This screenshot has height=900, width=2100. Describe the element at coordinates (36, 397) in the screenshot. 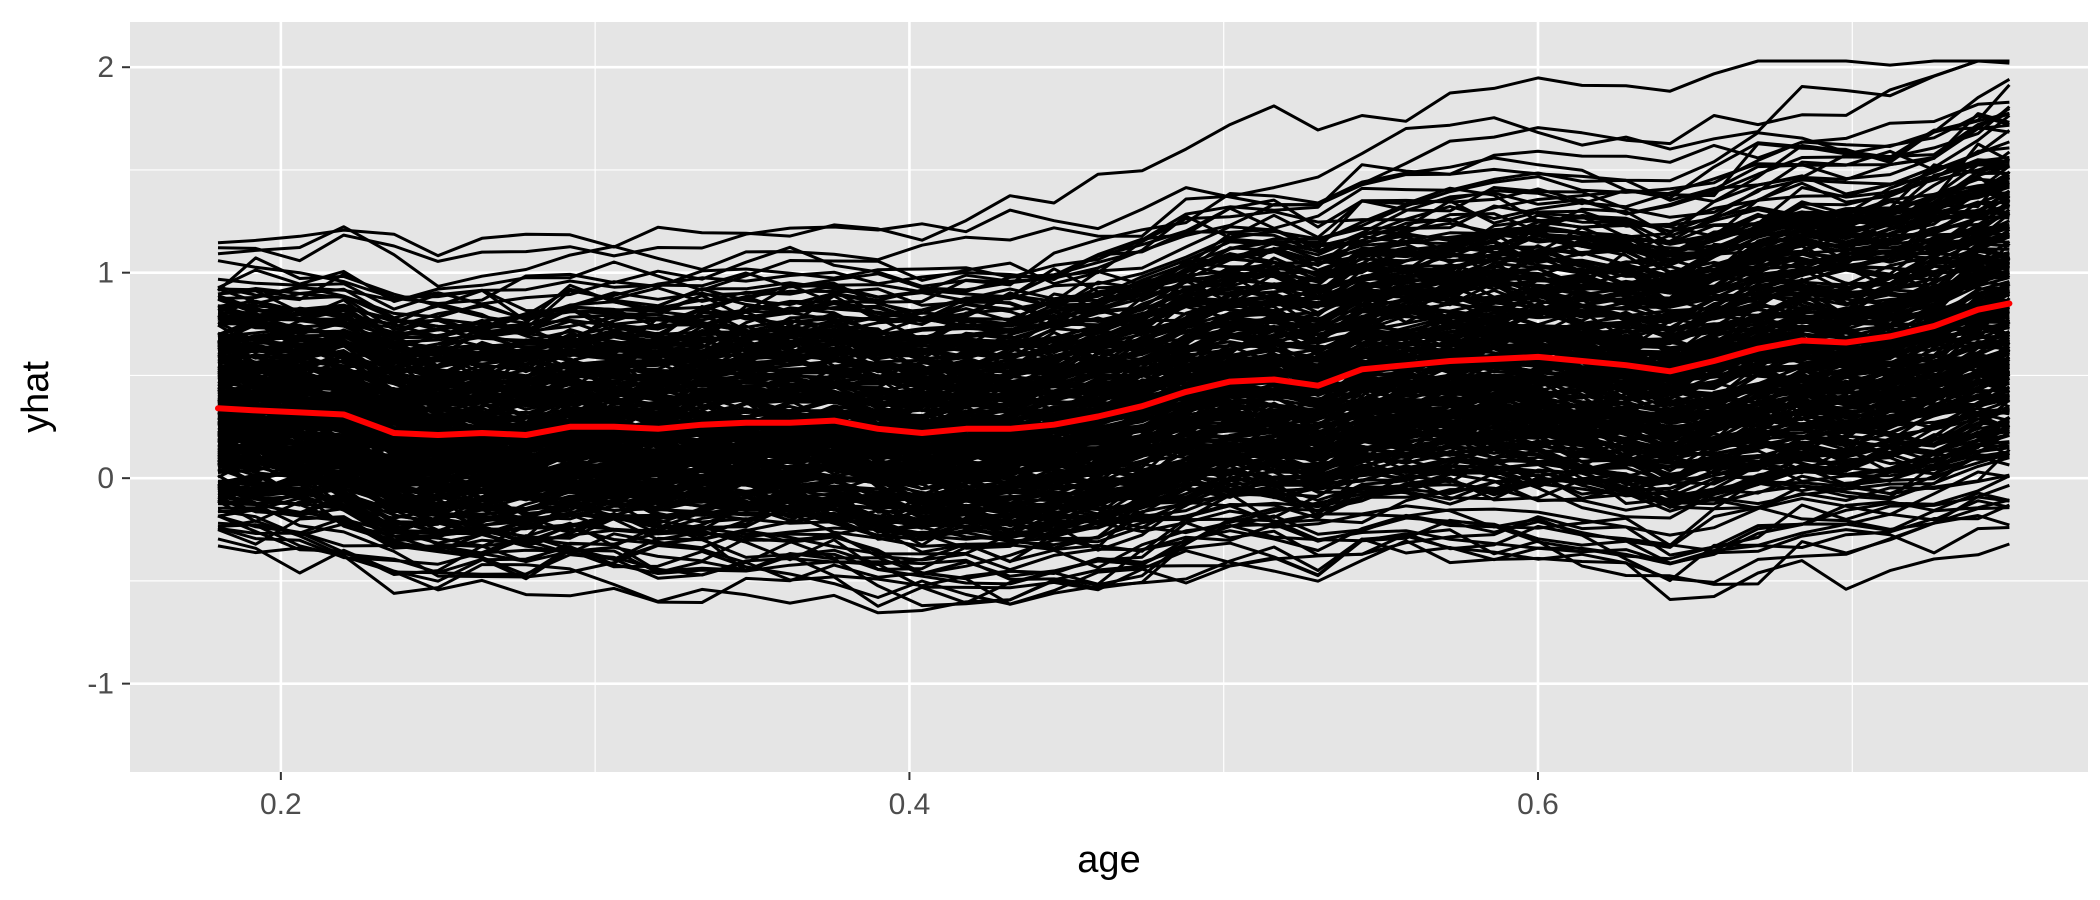

I see `y-axis-title: yhat` at that location.